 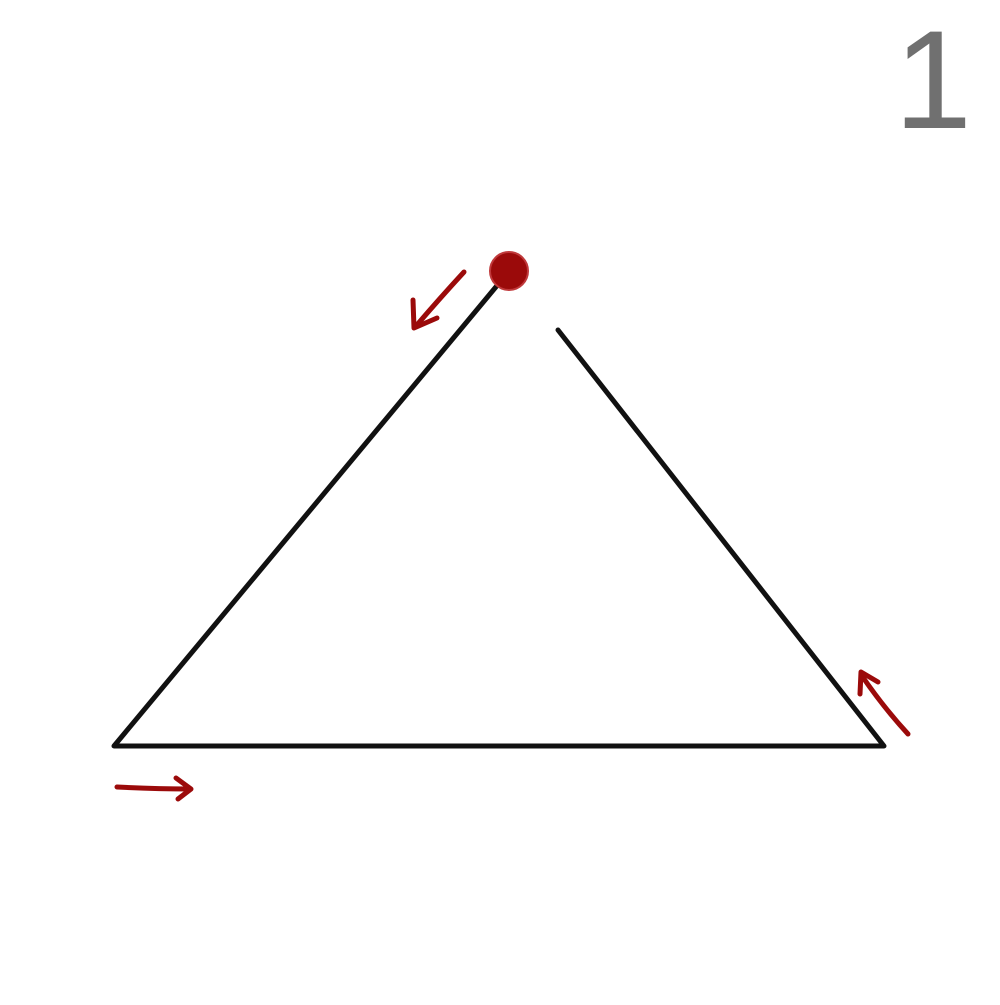 I want to click on arrow-down-left-icon, so click(x=438, y=300).